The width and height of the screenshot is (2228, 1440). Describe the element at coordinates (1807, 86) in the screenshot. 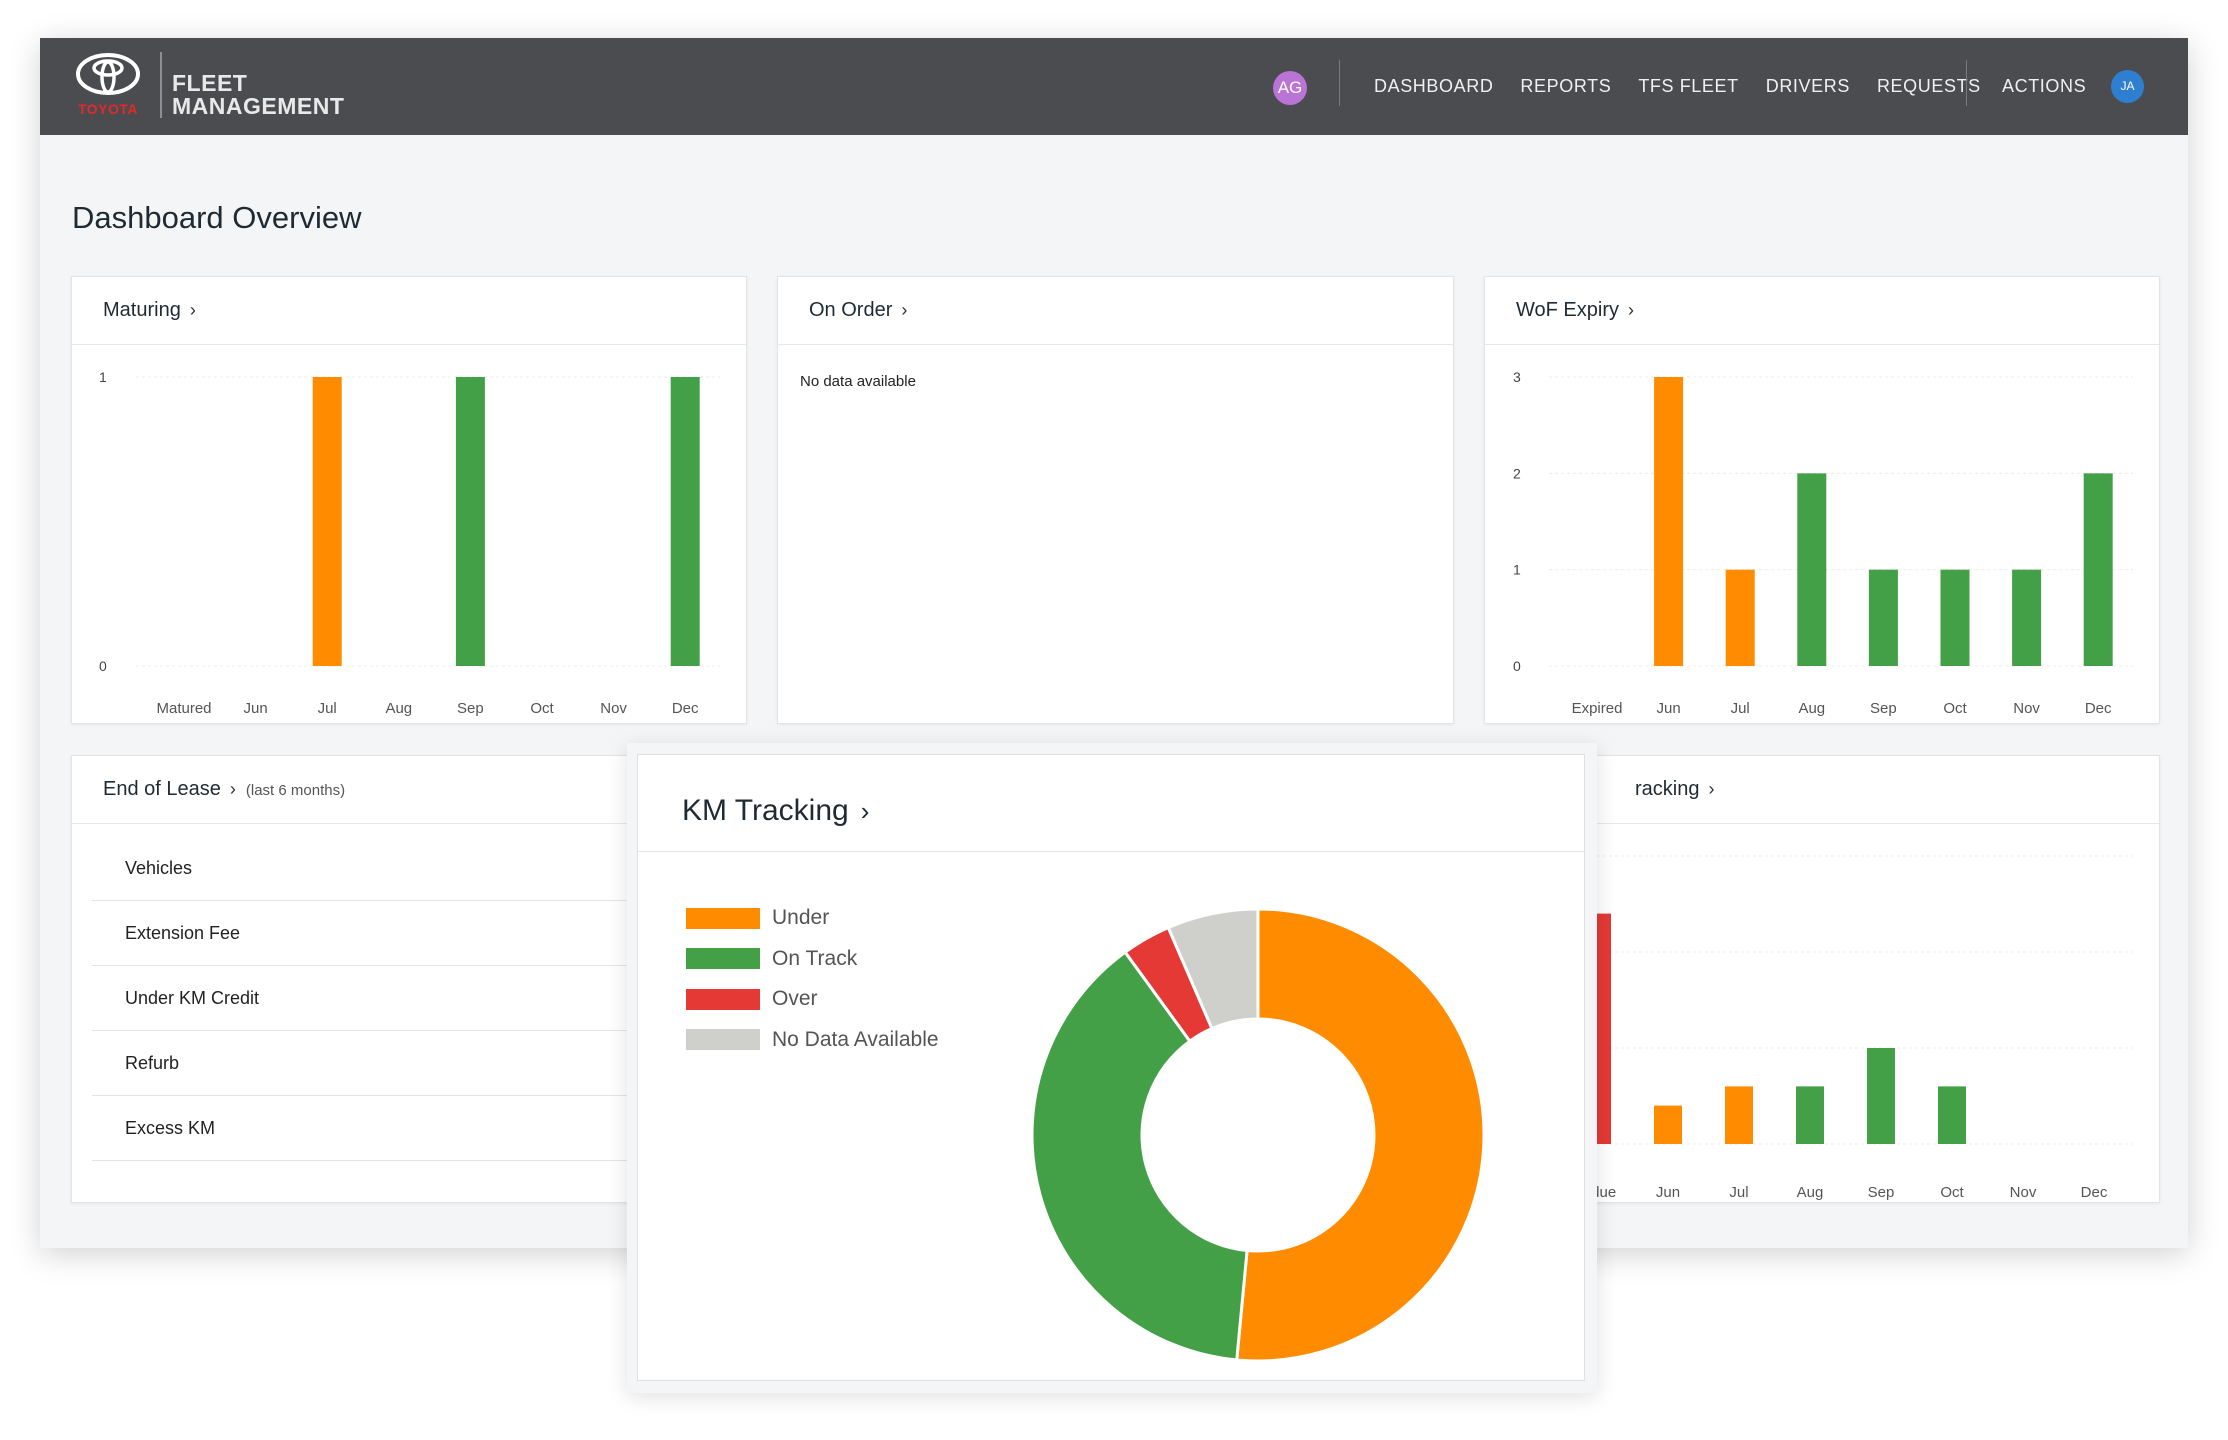

I see `nav-drivers: DRIVERS` at that location.